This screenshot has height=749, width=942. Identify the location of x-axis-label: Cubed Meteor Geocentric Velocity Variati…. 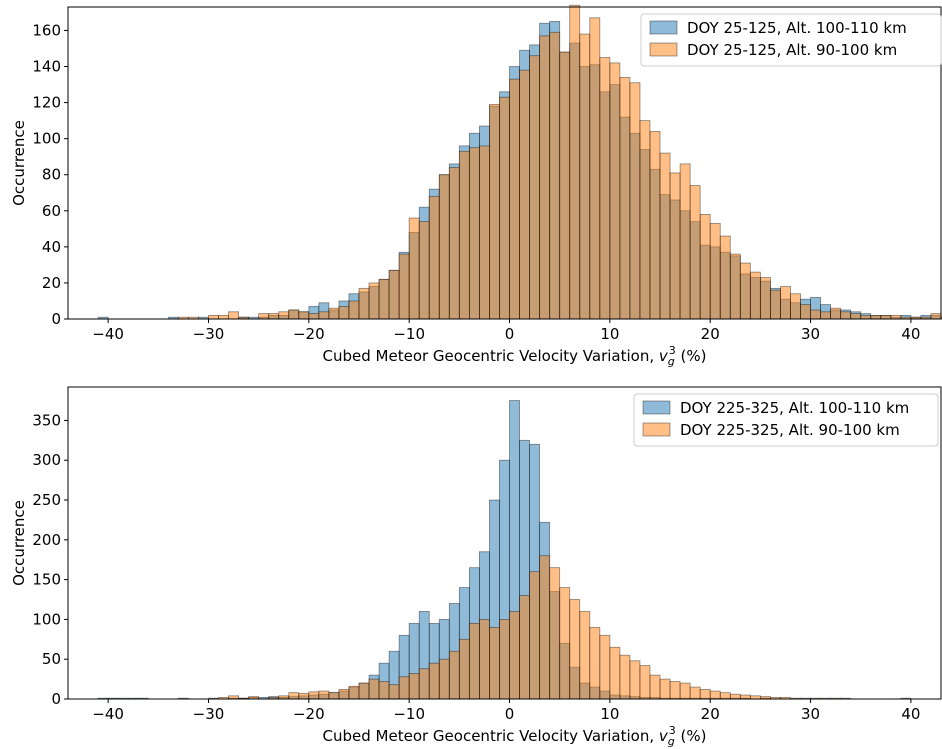
(515, 736).